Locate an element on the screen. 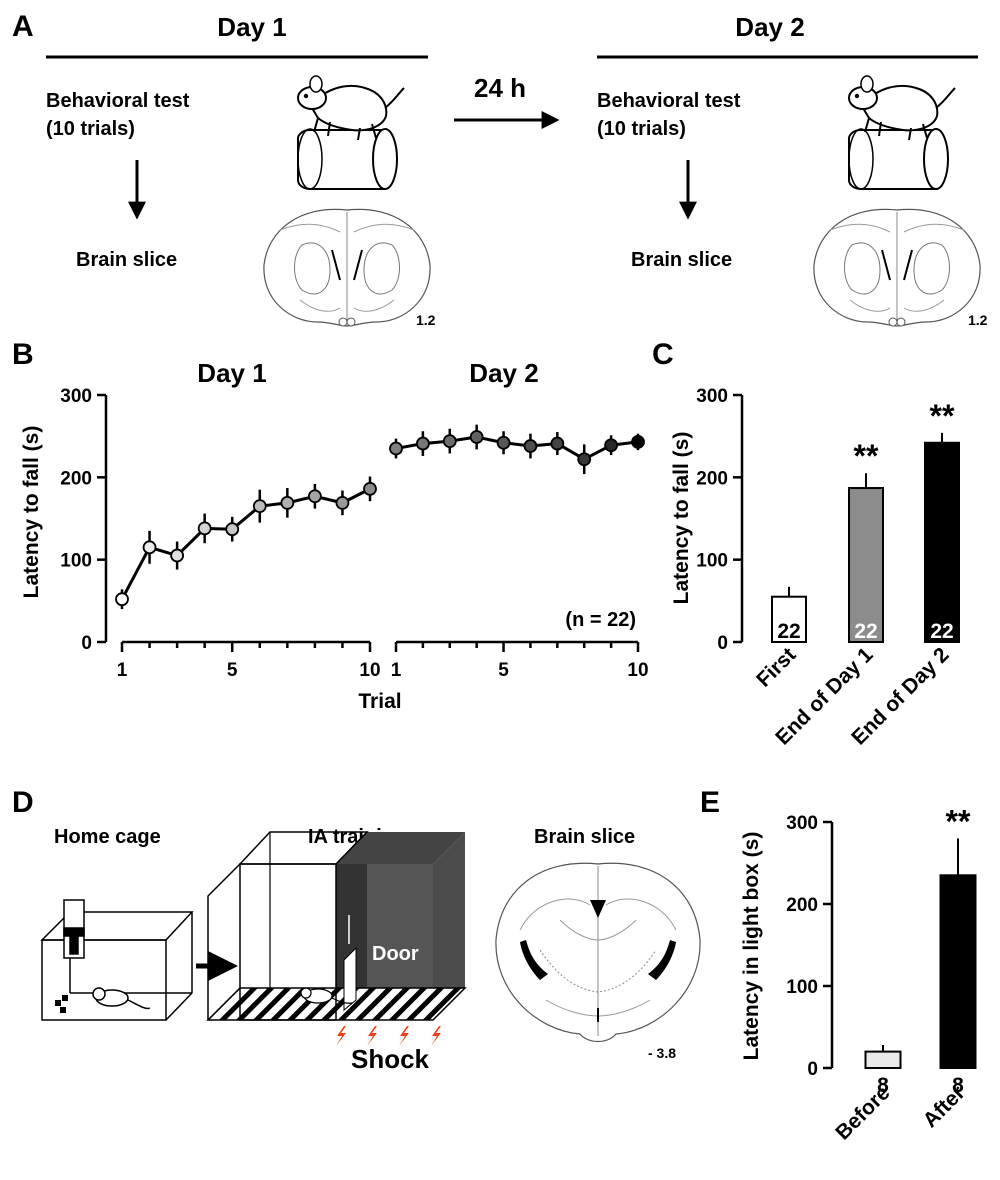 This screenshot has width=1000, height=1180. chart-b-n-annotation: (n = 22) is located at coordinates (600, 620).